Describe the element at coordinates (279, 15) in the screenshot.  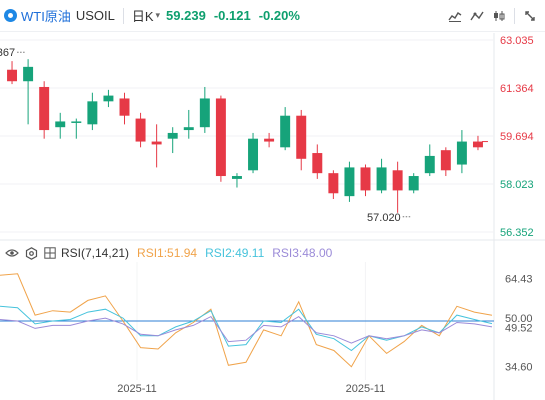
I see `price-change-pct: -0.20%` at that location.